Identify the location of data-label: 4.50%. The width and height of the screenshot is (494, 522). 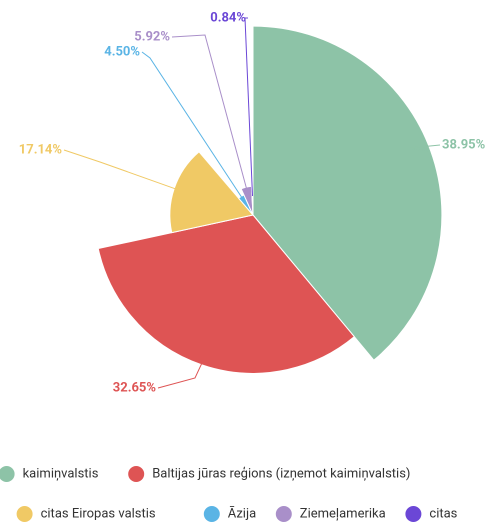
(122, 51).